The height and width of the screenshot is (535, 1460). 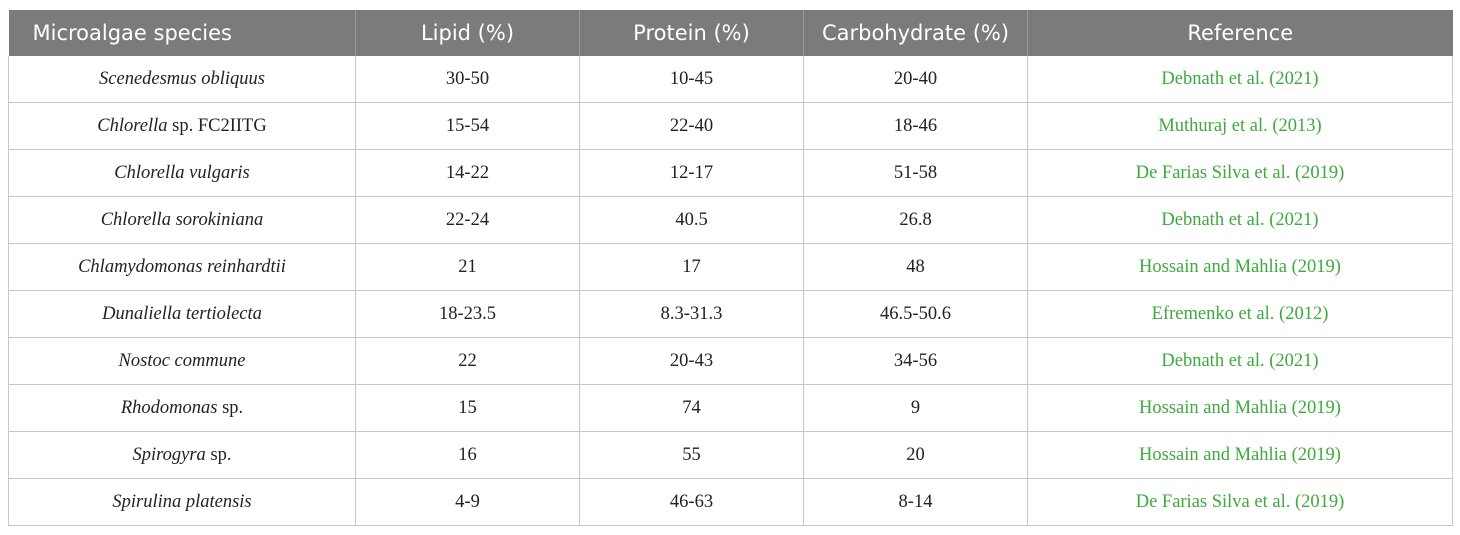 I want to click on carbohydrate-cell: 8-14, so click(x=915, y=502).